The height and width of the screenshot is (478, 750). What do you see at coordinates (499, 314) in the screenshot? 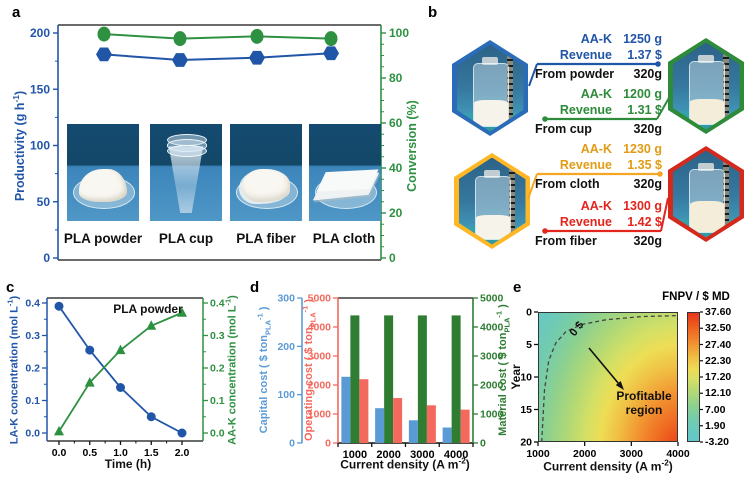
I see `d-material-label-sup: -1` at bounding box center [499, 314].